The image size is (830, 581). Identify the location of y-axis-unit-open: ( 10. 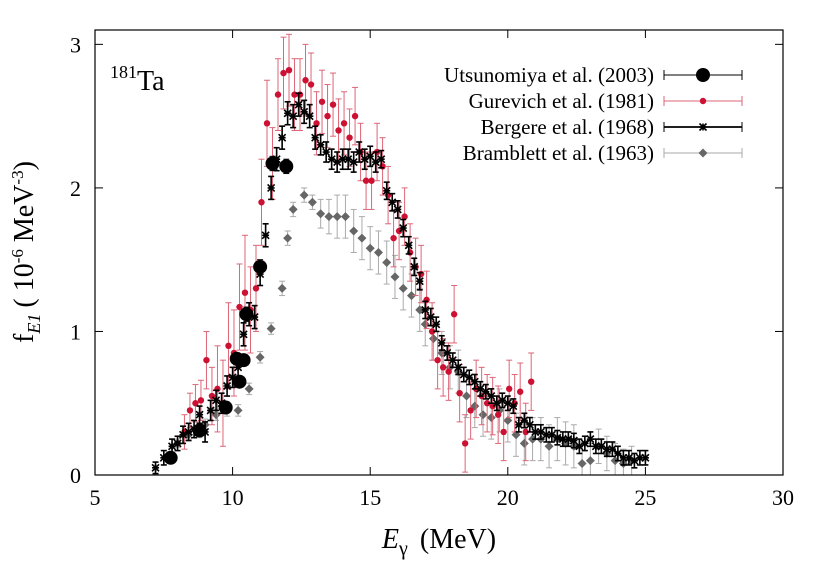
(24, 285).